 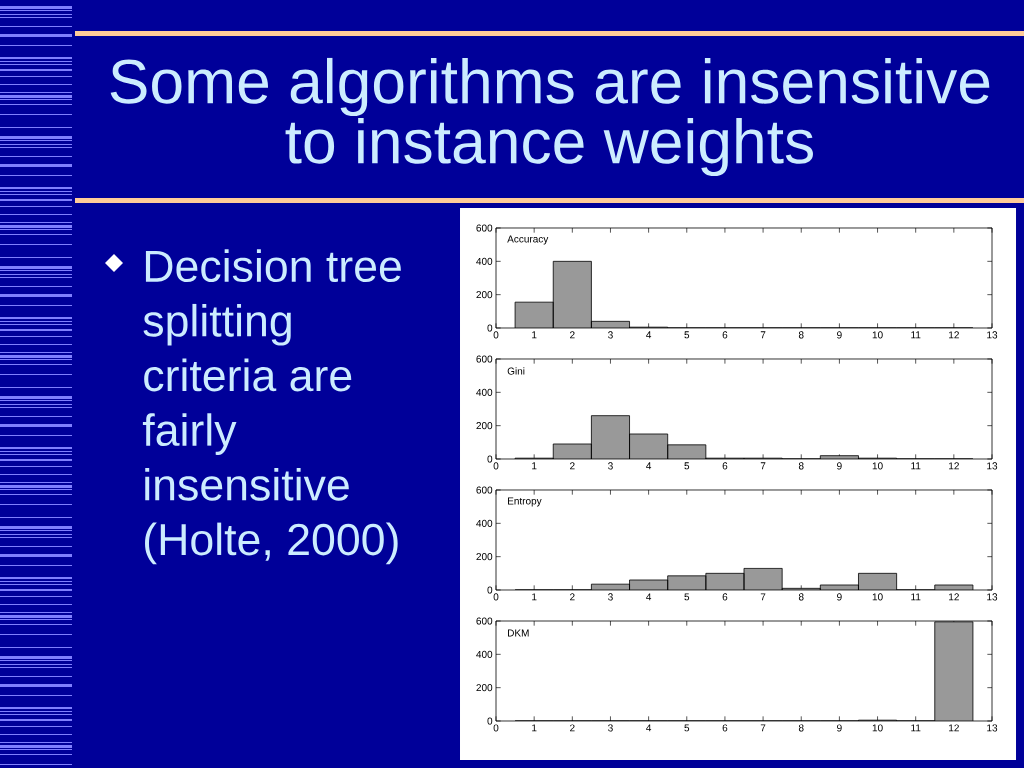 I want to click on text: DKM, so click(x=518, y=633).